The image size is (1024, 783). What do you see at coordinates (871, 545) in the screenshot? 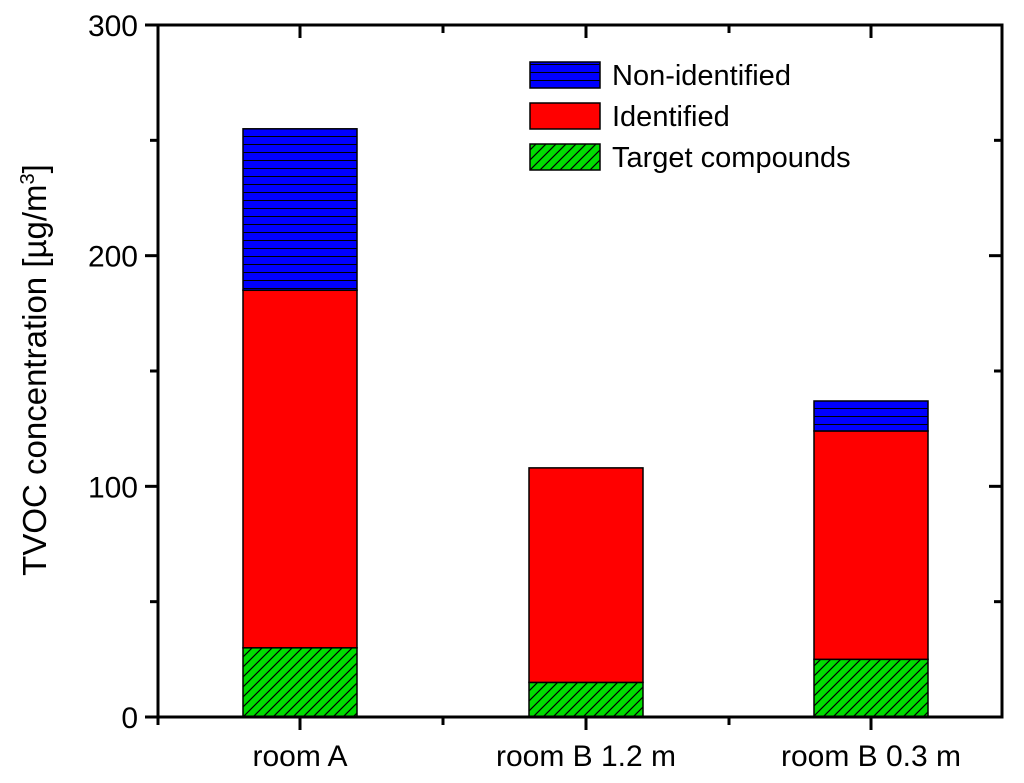
I see `bar-room-b-0-3-m-identified` at bounding box center [871, 545].